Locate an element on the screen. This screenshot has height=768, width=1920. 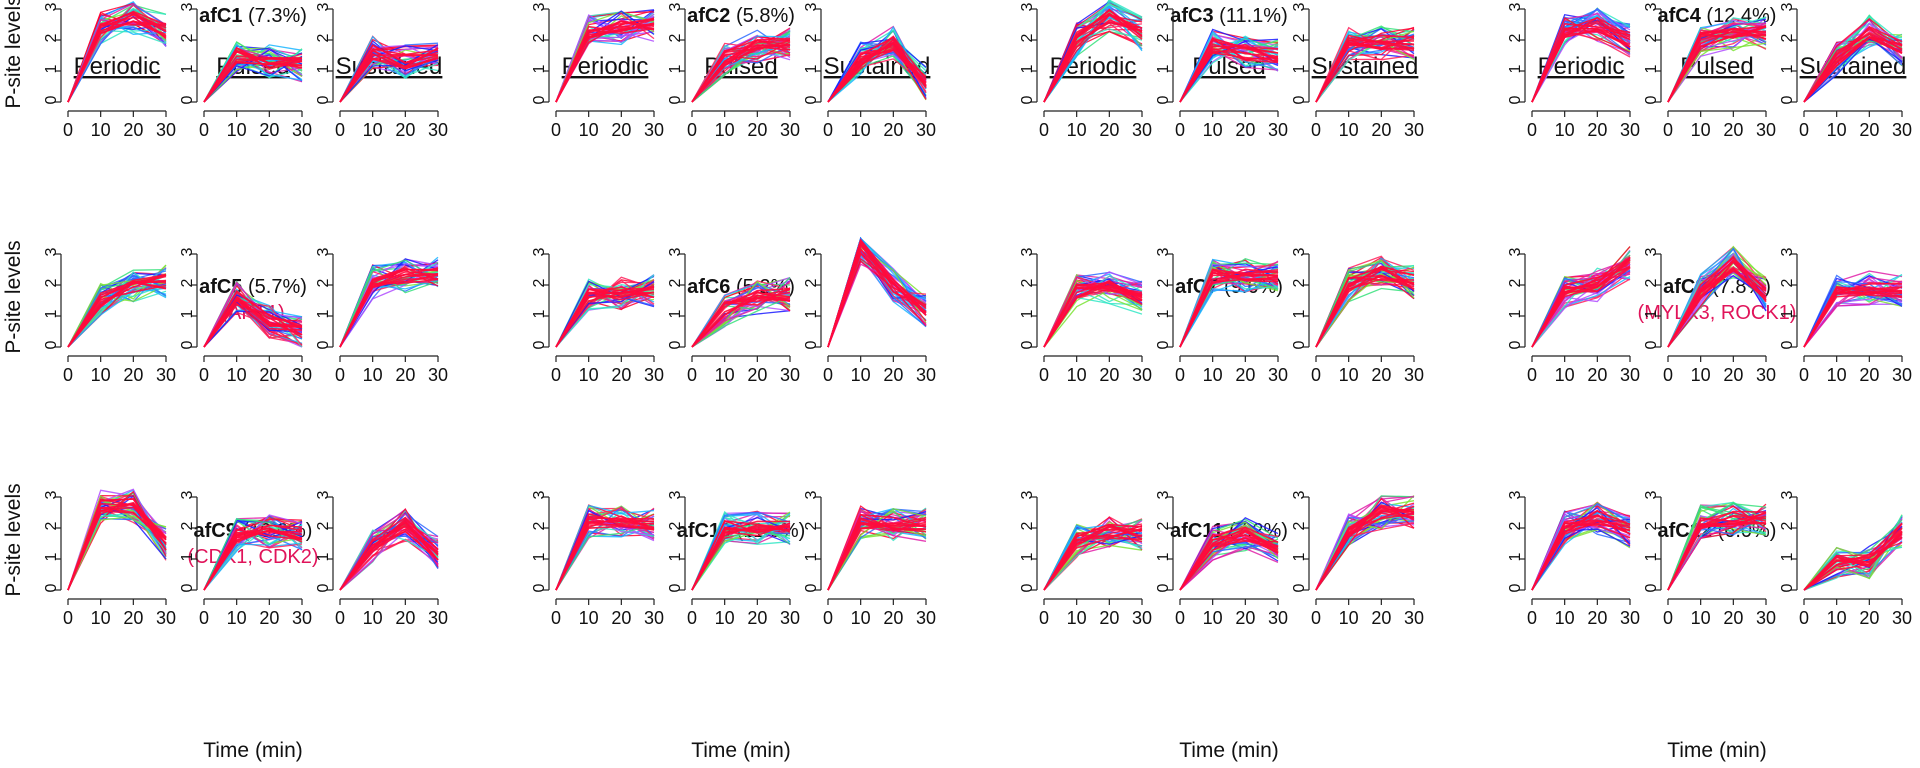
y-axis-label: P-site levels is located at coordinates (13, 539).